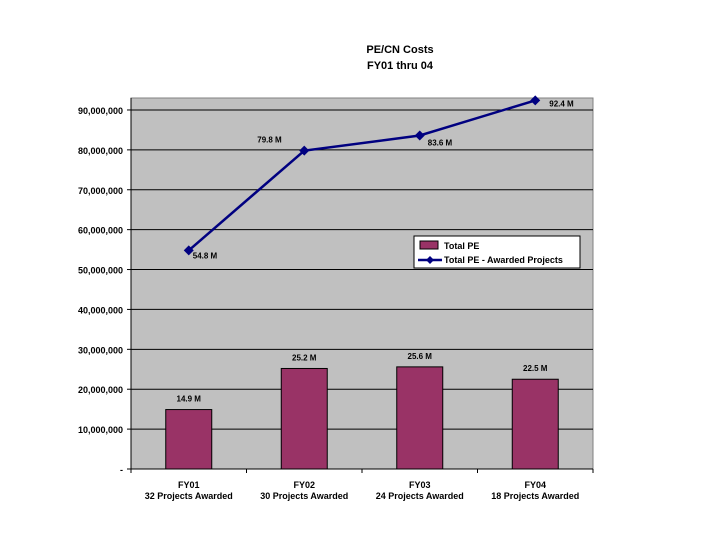  What do you see at coordinates (100, 111) in the screenshot?
I see `y-tick-label: 90,000,000` at bounding box center [100, 111].